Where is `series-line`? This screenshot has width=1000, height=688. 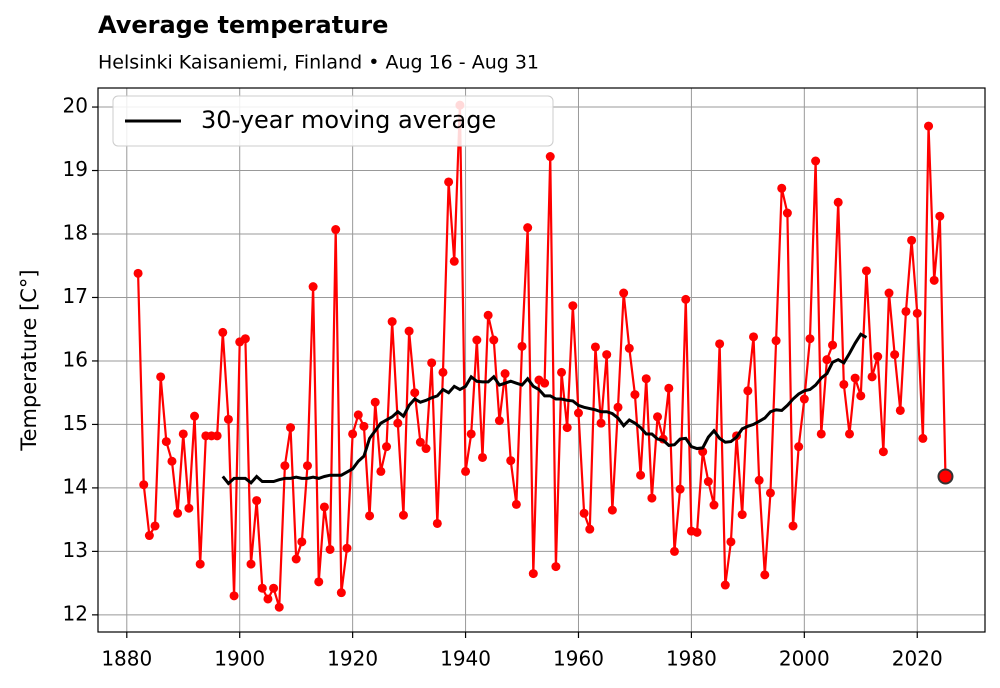
series-line is located at coordinates (544, 409).